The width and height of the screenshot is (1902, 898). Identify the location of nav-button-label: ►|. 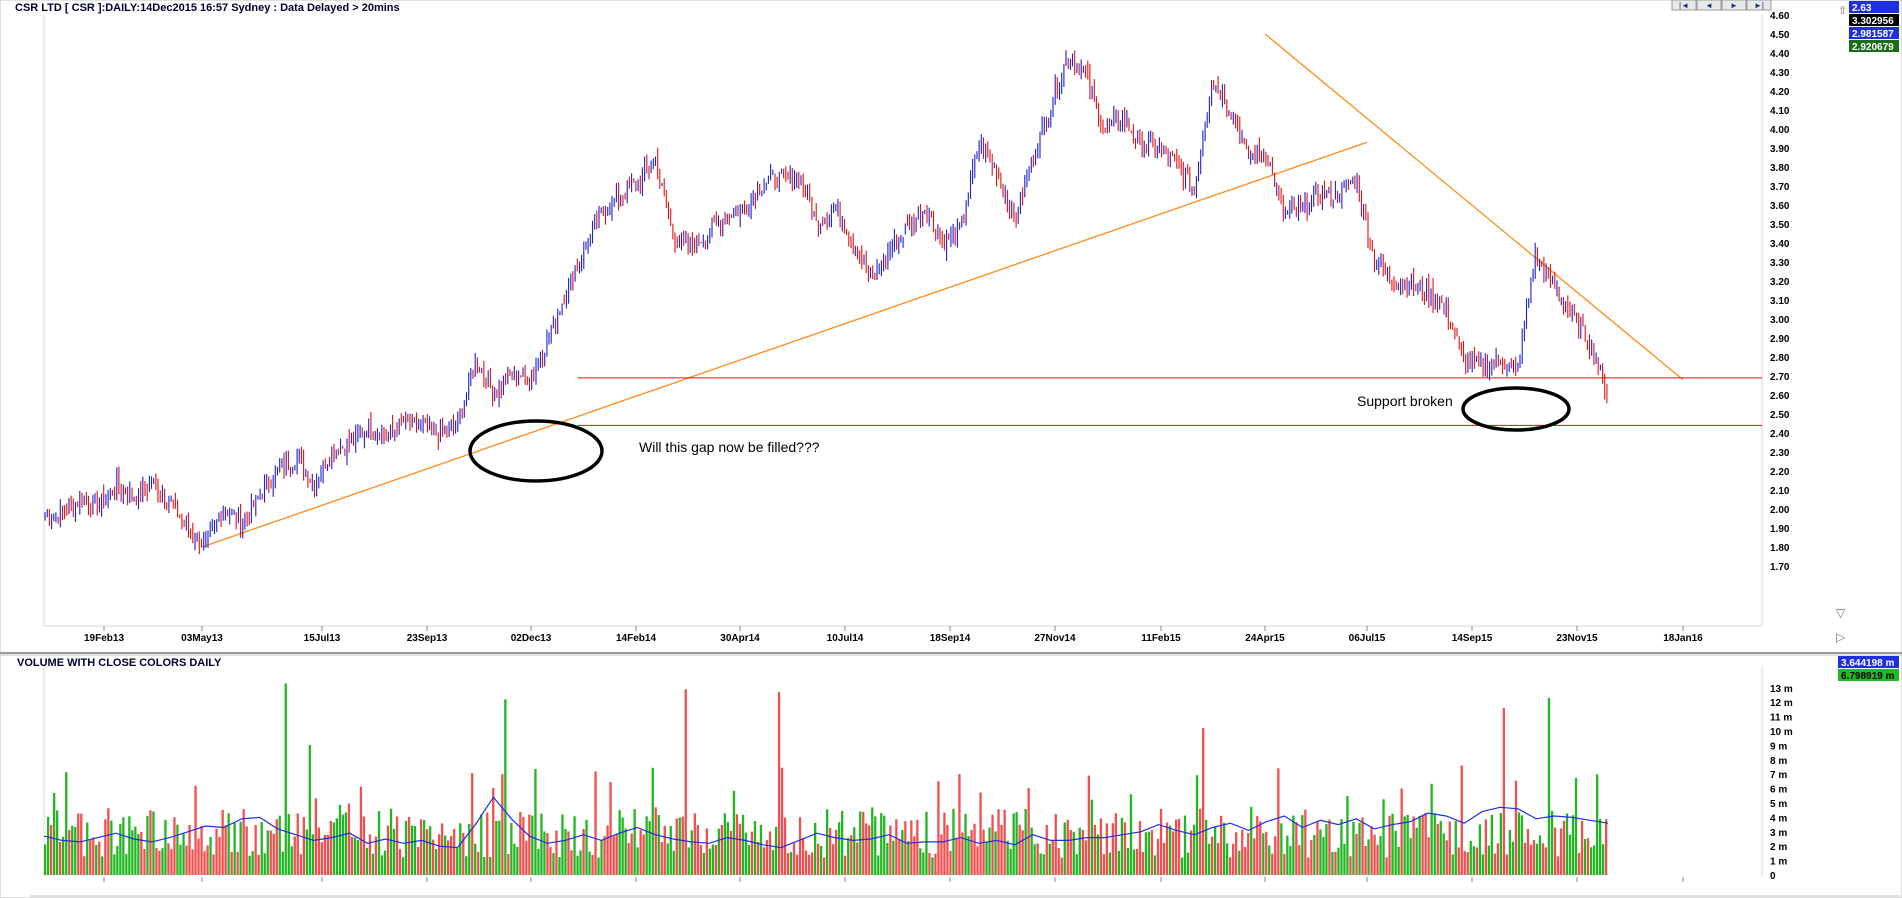
(1759, 5).